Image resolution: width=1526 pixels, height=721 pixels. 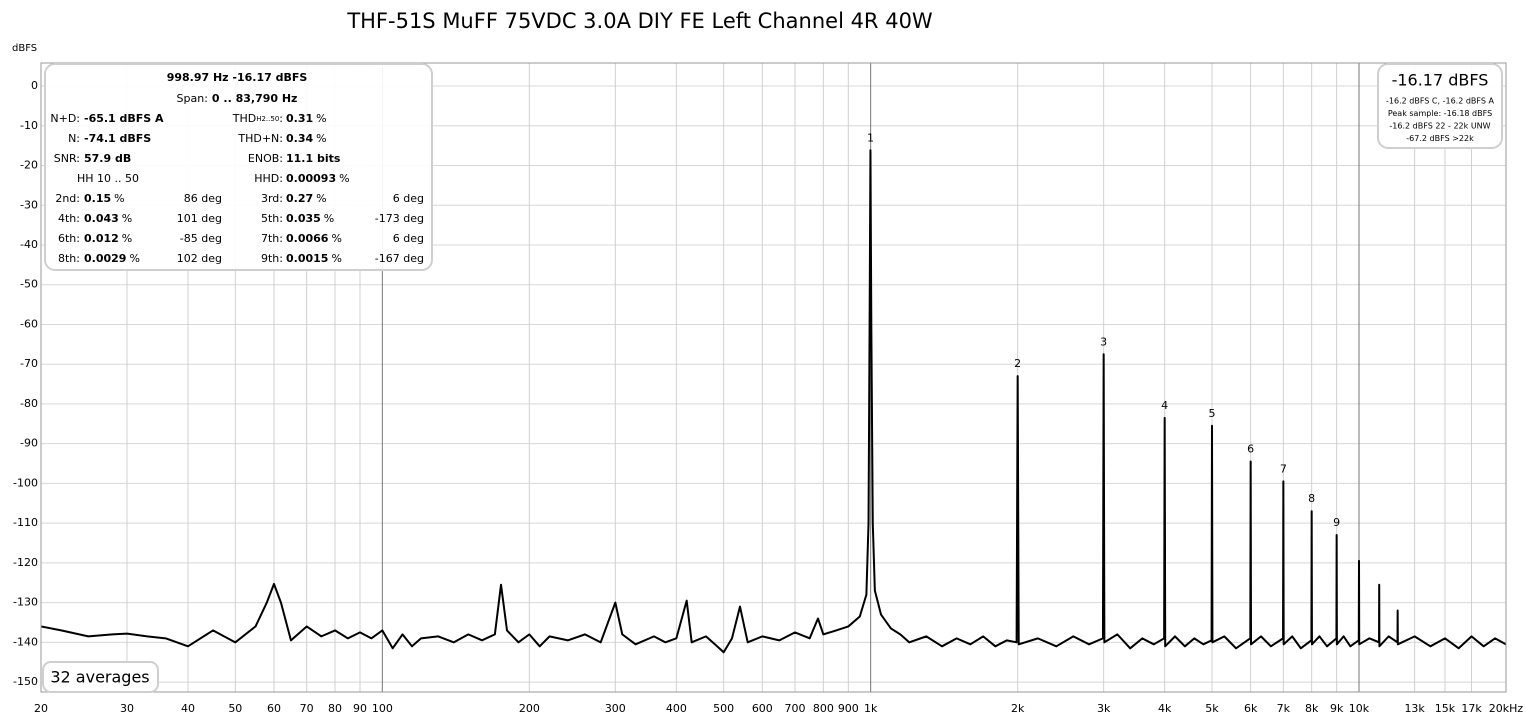 I want to click on x-tick-label: 800, so click(x=823, y=708).